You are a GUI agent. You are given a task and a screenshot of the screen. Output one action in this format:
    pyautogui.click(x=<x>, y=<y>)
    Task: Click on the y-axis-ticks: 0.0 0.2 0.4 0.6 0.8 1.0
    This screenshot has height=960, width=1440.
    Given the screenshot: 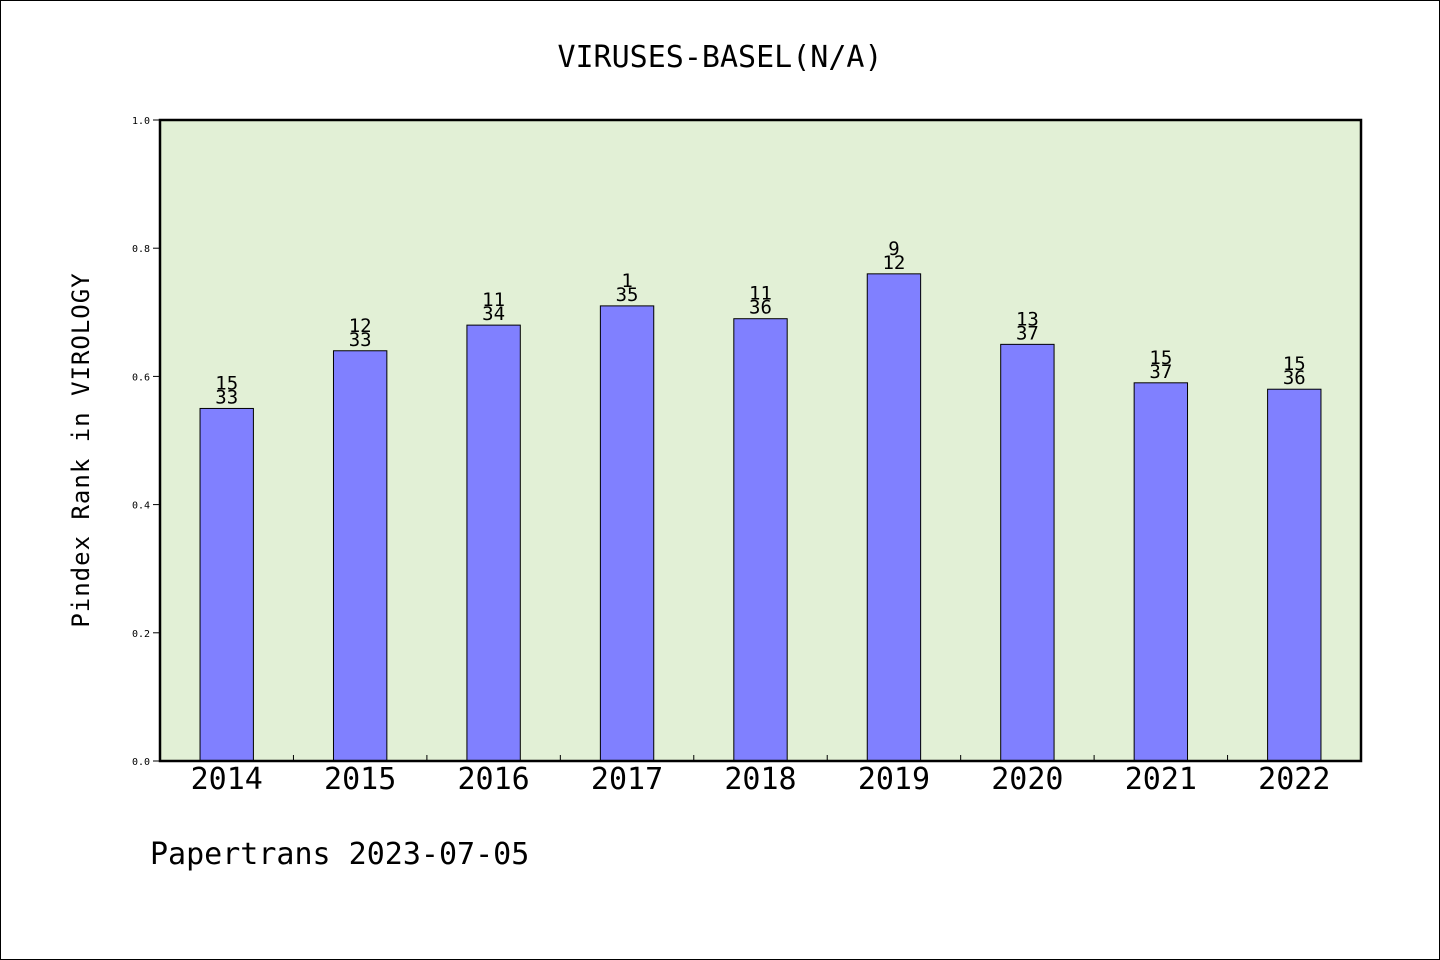 What is the action you would take?
    pyautogui.click(x=146, y=442)
    